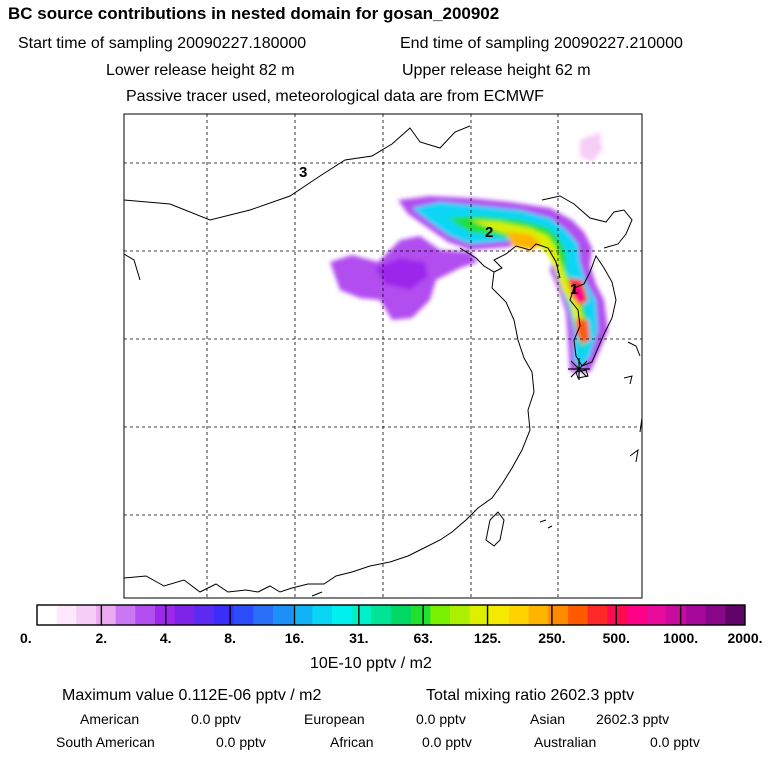 The image size is (768, 768). Describe the element at coordinates (162, 43) in the screenshot. I see `start-time: Start time of sampling 20090227.180000` at that location.